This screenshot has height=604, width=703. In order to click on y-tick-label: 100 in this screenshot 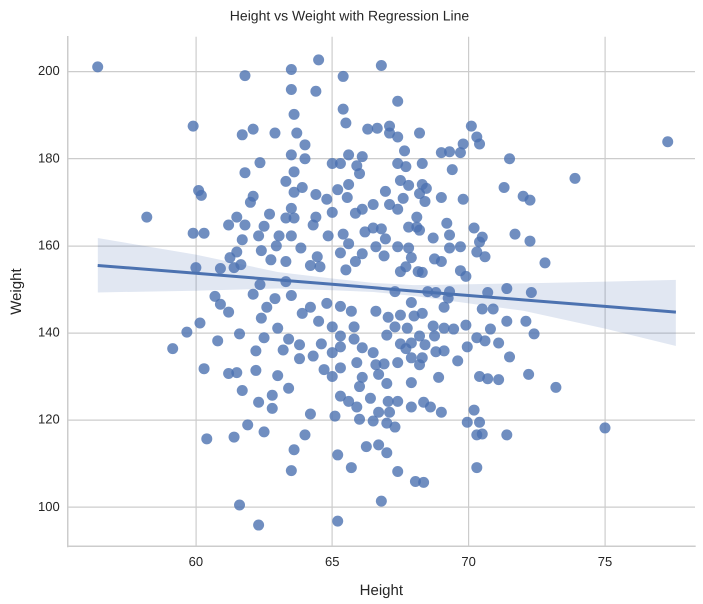, I will do `click(49, 506)`.